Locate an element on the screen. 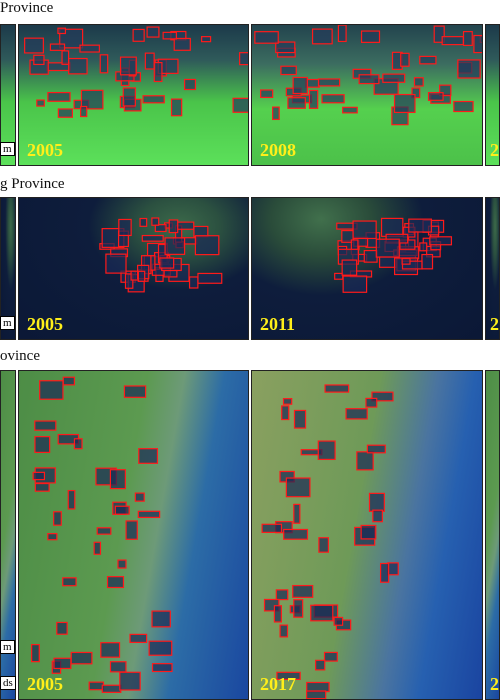 Image resolution: width=500 pixels, height=700 pixels. row-title: ovince is located at coordinates (20, 356).